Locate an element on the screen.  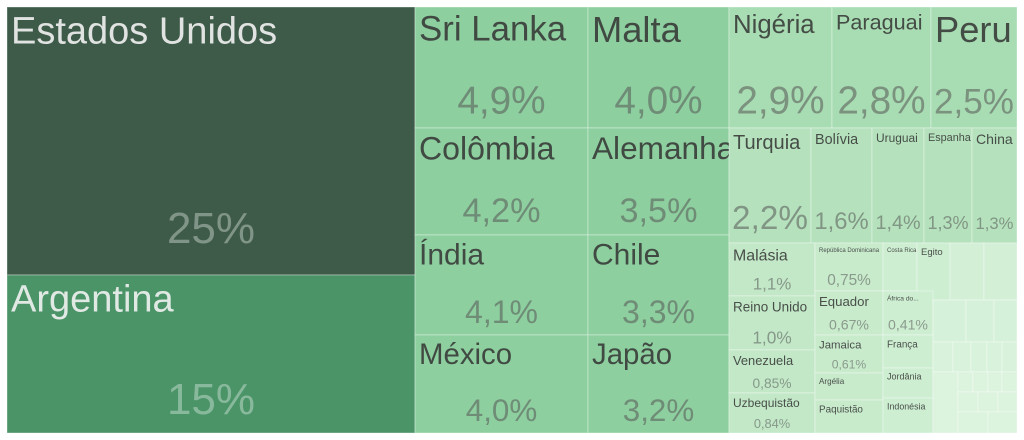
value-label: 1,6% is located at coordinates (841, 221).